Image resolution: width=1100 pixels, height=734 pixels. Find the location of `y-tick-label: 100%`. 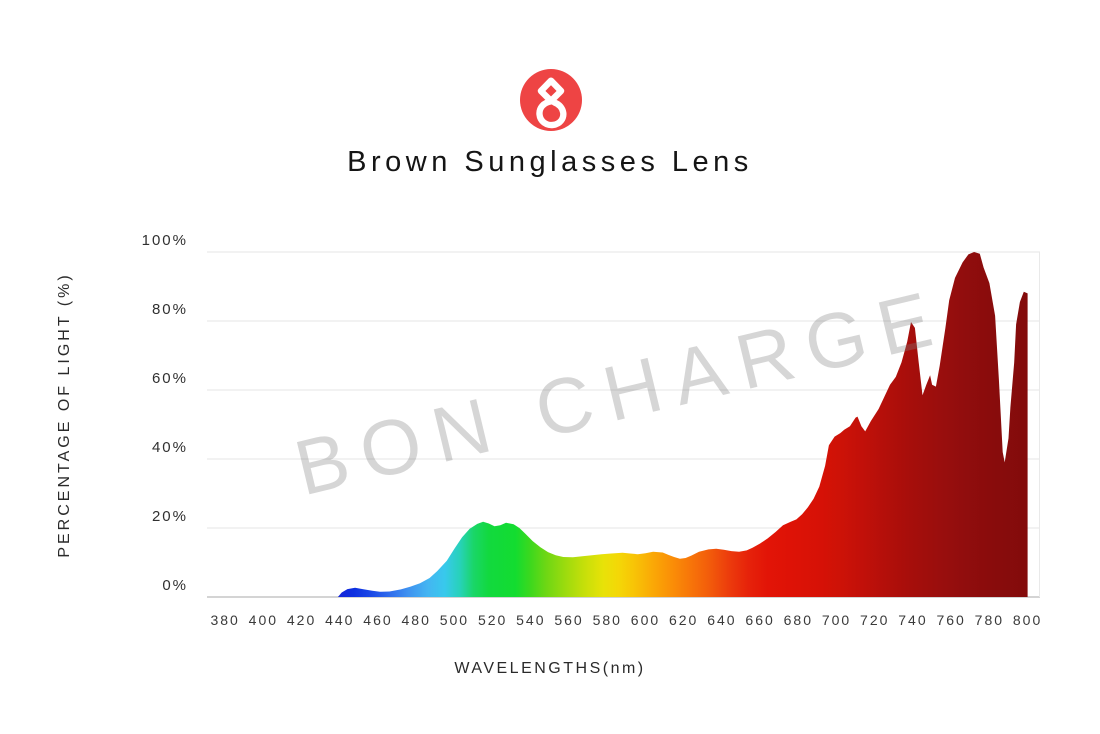

y-tick-label: 100% is located at coordinates (164, 240).